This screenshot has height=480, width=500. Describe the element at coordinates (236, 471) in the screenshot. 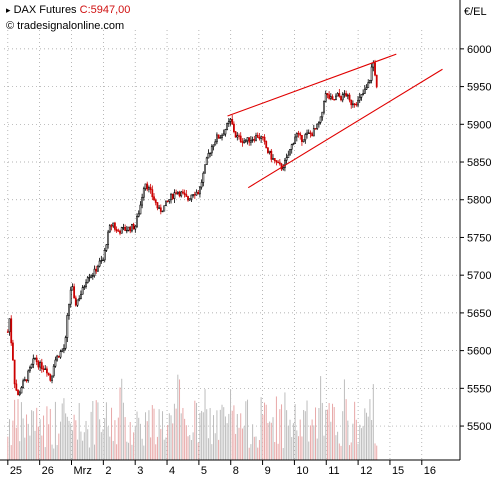

I see `x-tick-label: 8` at that location.